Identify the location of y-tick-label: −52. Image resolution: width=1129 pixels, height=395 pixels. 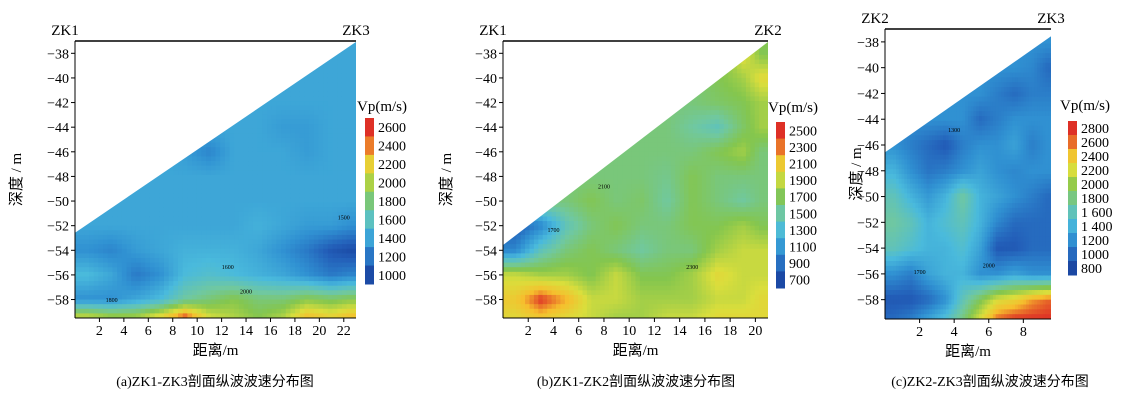
(58, 227).